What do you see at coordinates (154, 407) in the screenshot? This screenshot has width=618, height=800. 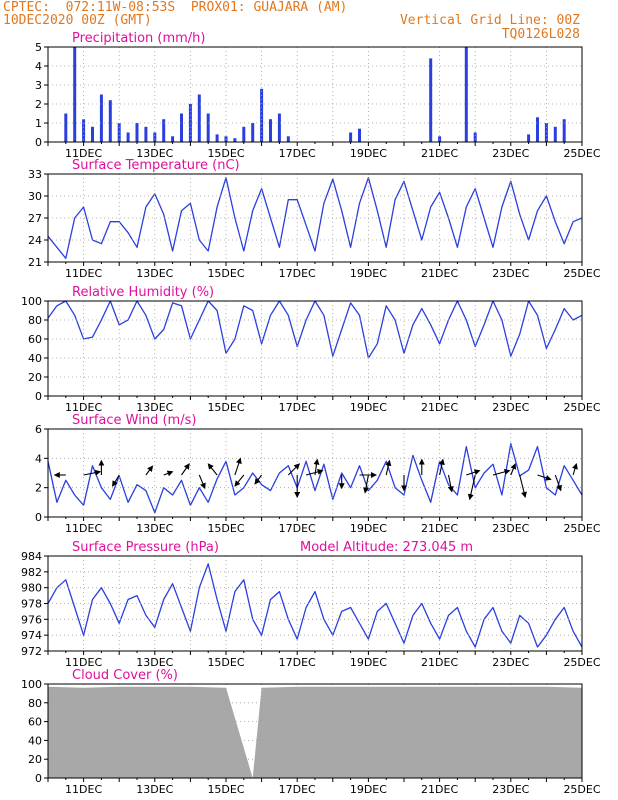 I see `rh-xtick-label: 13DEC` at bounding box center [154, 407].